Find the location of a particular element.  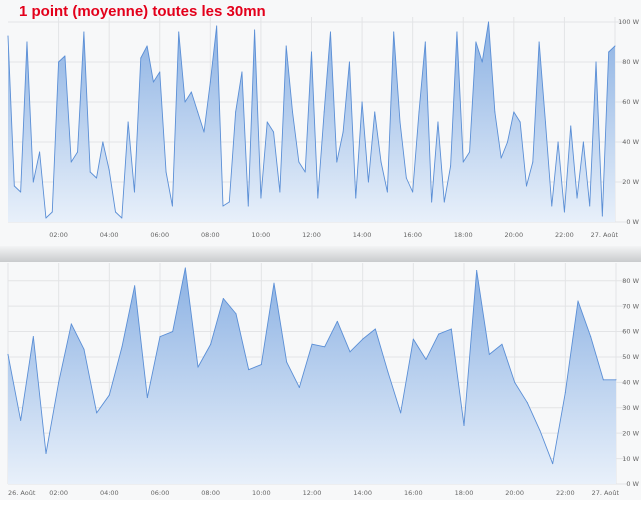

y-tick-label: 20 W is located at coordinates (630, 433).